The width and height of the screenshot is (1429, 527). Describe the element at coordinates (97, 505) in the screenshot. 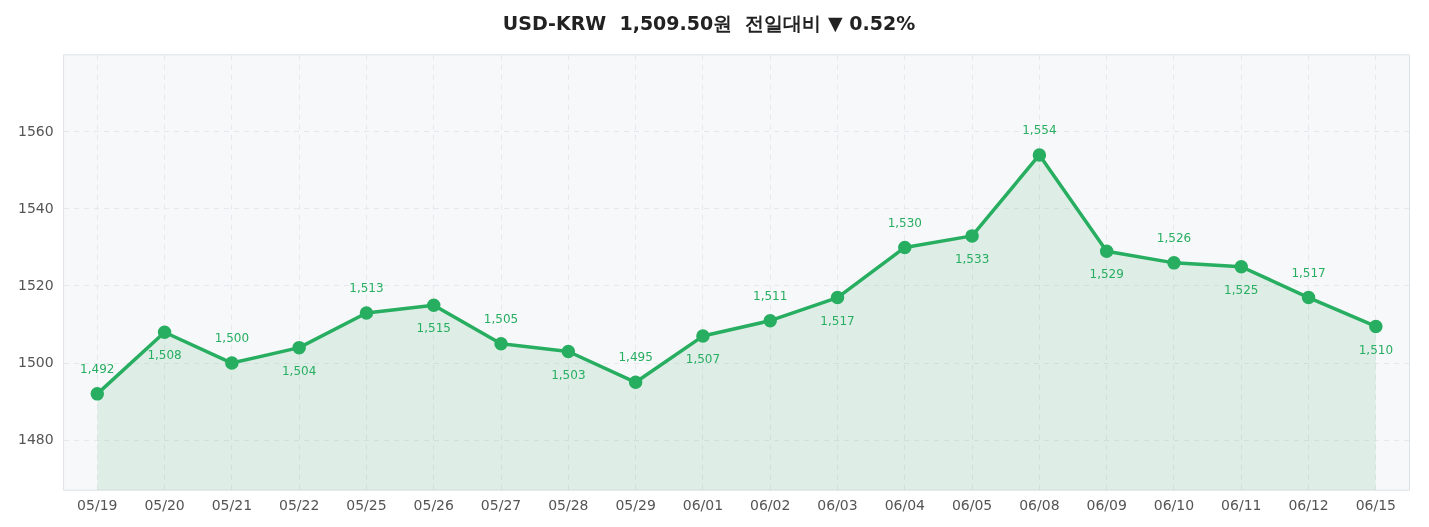

I see `x-tick-label: 05/19` at that location.